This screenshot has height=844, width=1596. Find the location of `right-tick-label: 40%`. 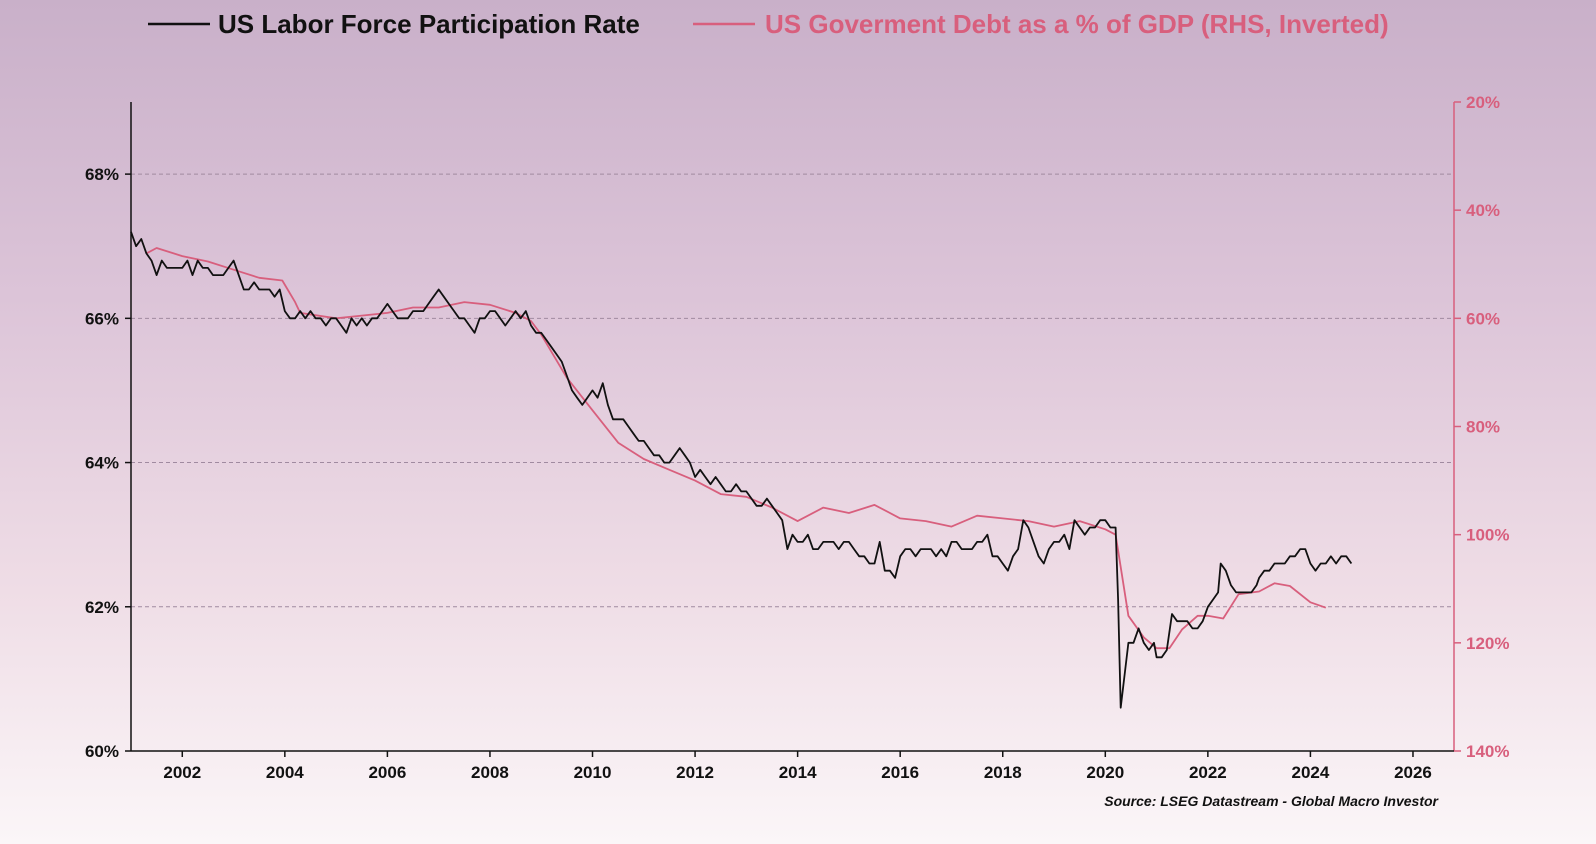

right-tick-label: 40% is located at coordinates (1483, 210).